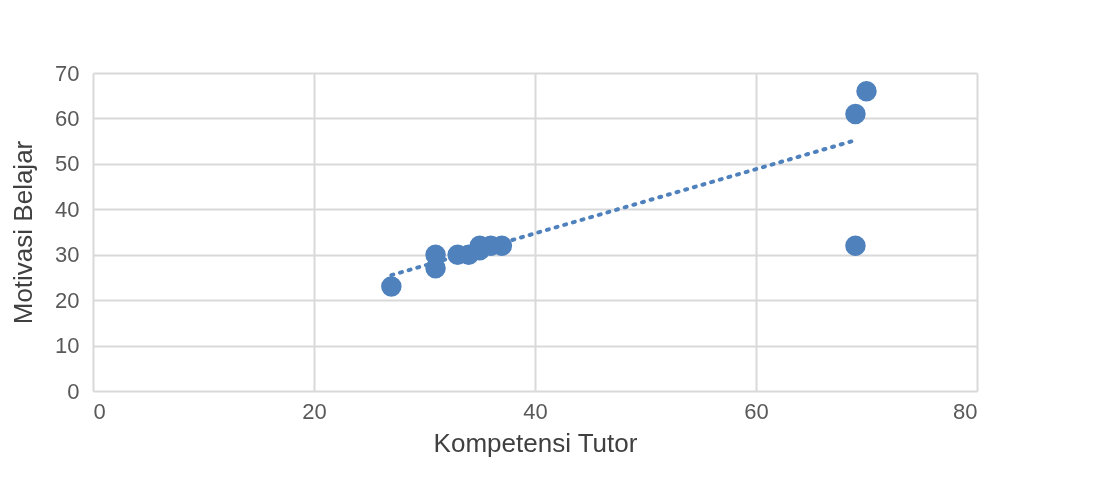 The height and width of the screenshot is (484, 1093). I want to click on y-tick-label: 70, so click(67, 73).